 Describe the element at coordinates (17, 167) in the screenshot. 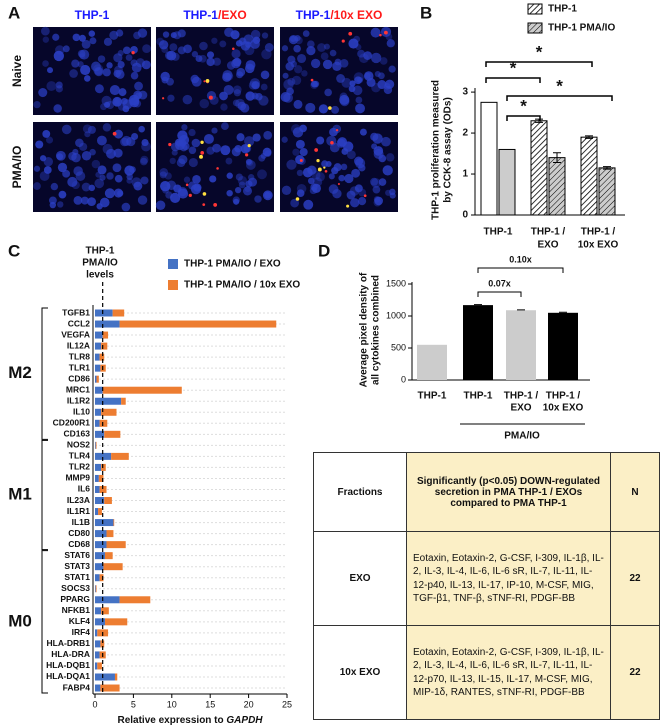

I see `row-label: PMA/IO` at that location.